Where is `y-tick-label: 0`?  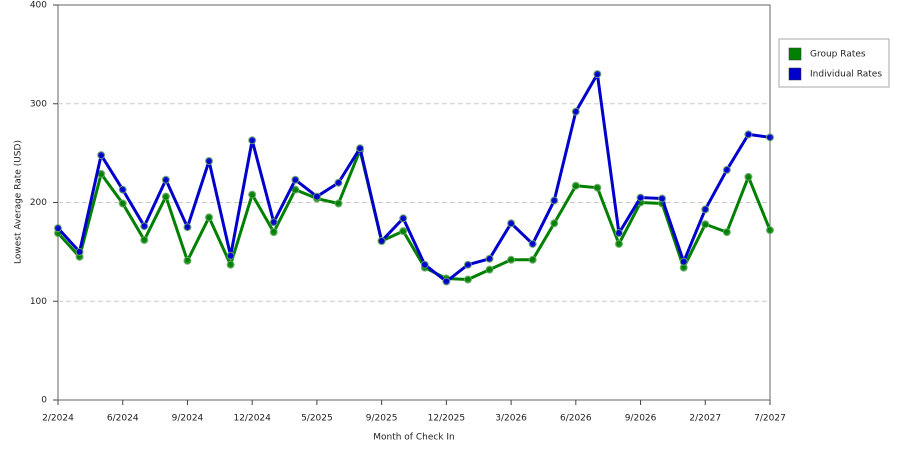
y-tick-label: 0 is located at coordinates (44, 401).